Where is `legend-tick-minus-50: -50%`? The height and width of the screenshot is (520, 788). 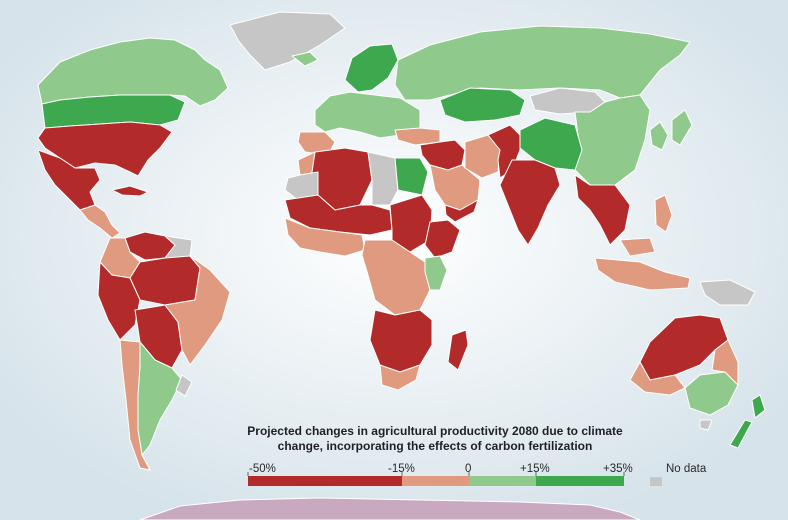 legend-tick-minus-50: -50% is located at coordinates (262, 469).